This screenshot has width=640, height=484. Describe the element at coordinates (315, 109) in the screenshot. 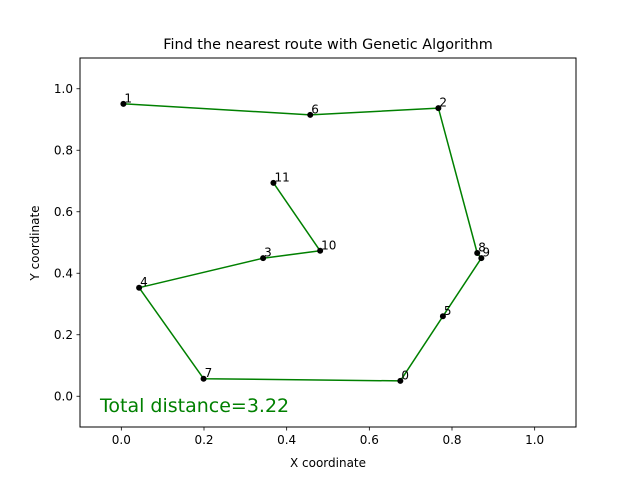

I see `city-label-6: 6` at that location.